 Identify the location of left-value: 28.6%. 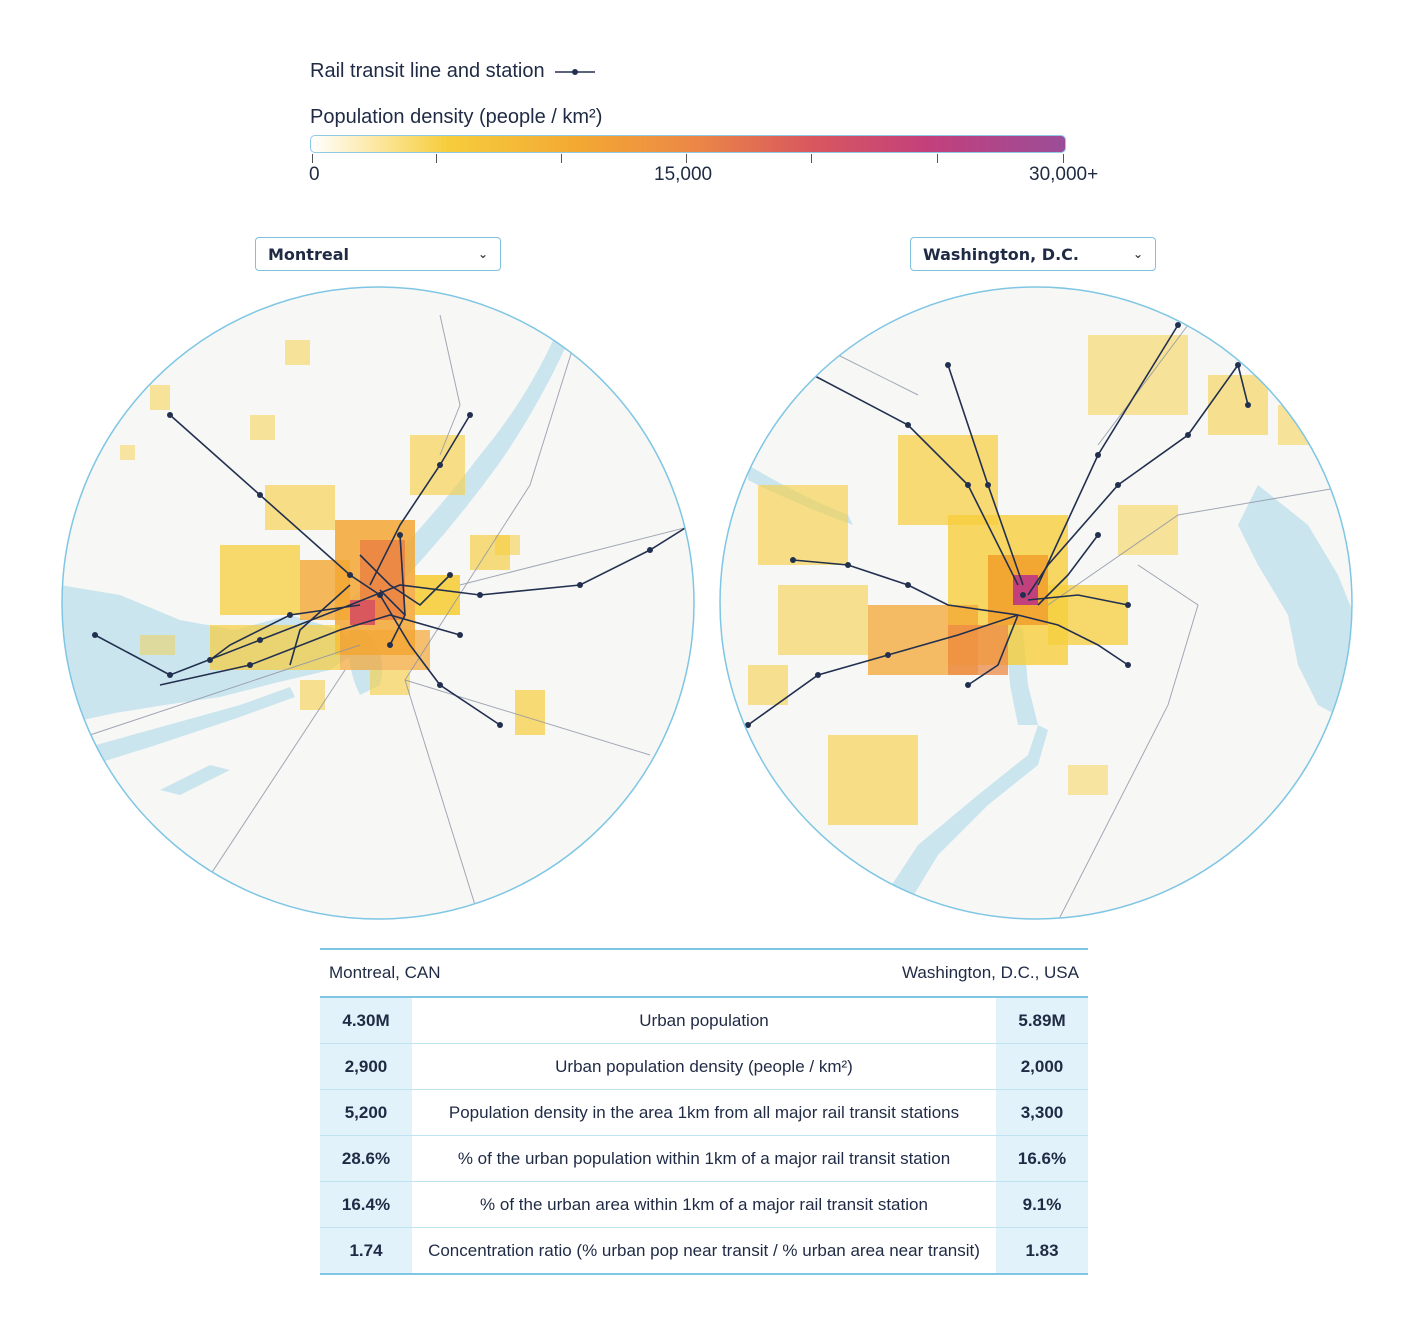
(366, 1158).